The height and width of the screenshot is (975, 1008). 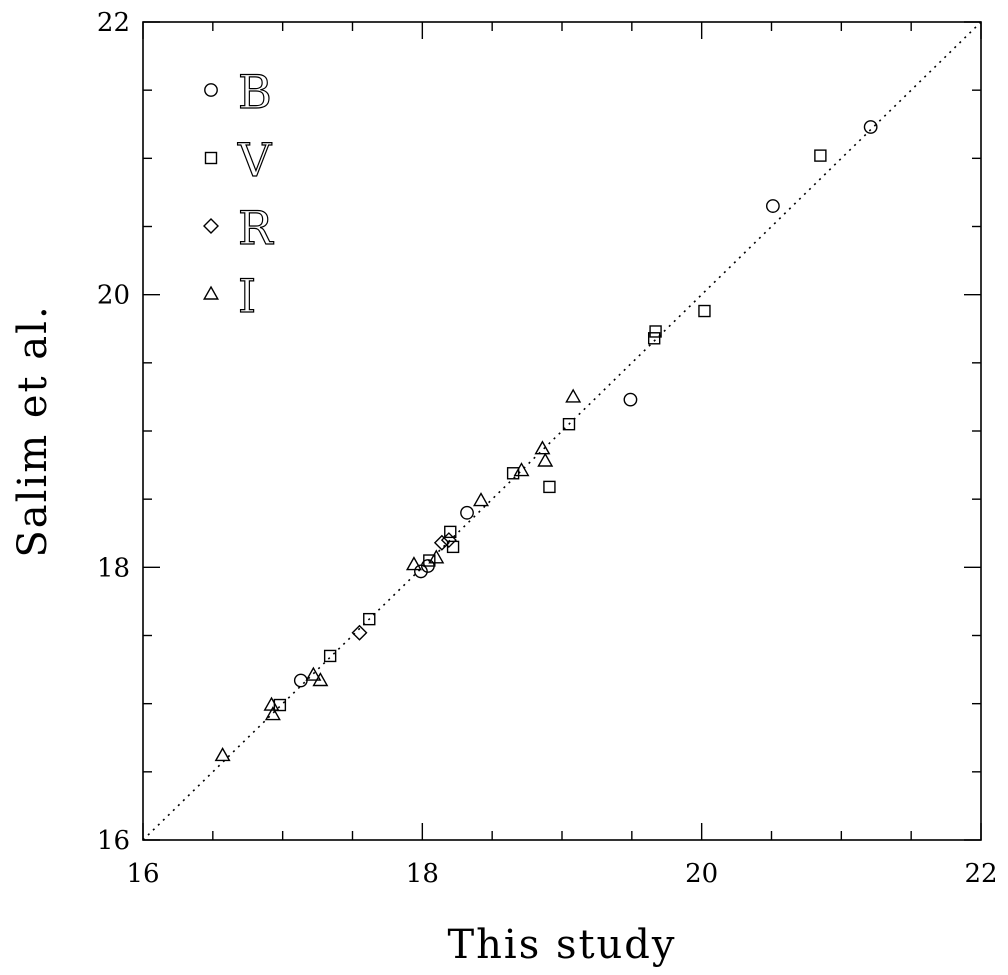 What do you see at coordinates (33, 430) in the screenshot?
I see `y-axis-title: Salim et al.` at bounding box center [33, 430].